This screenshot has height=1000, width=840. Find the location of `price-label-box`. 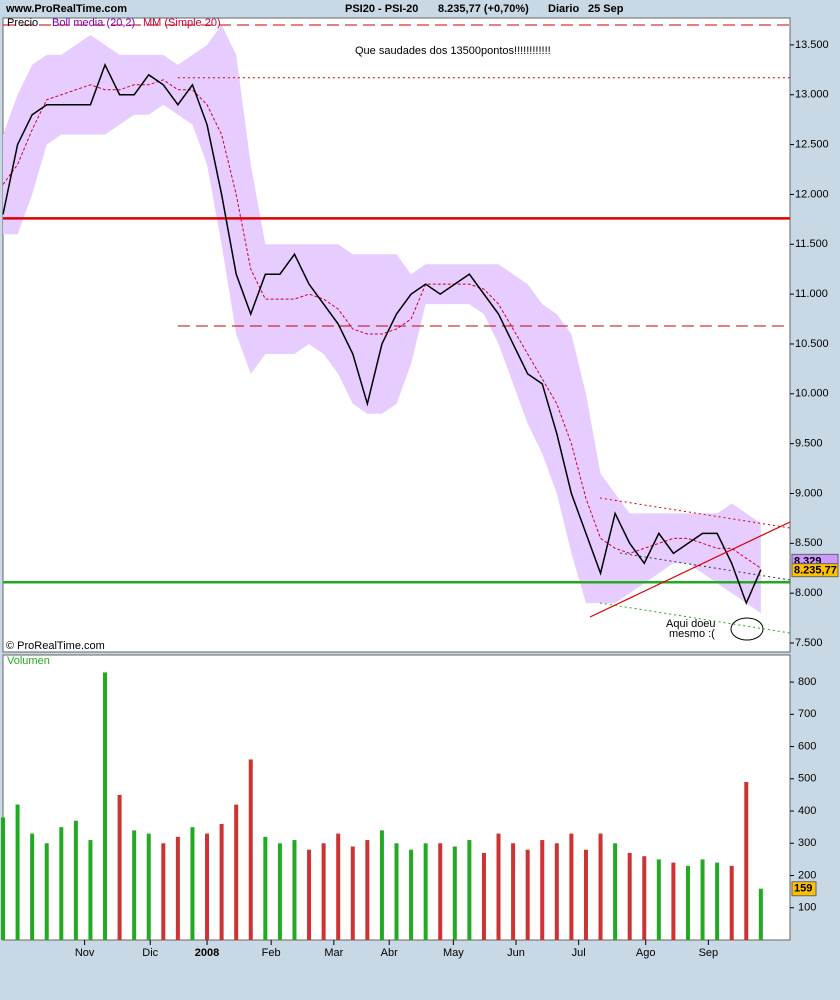

price-label-box is located at coordinates (815, 570).